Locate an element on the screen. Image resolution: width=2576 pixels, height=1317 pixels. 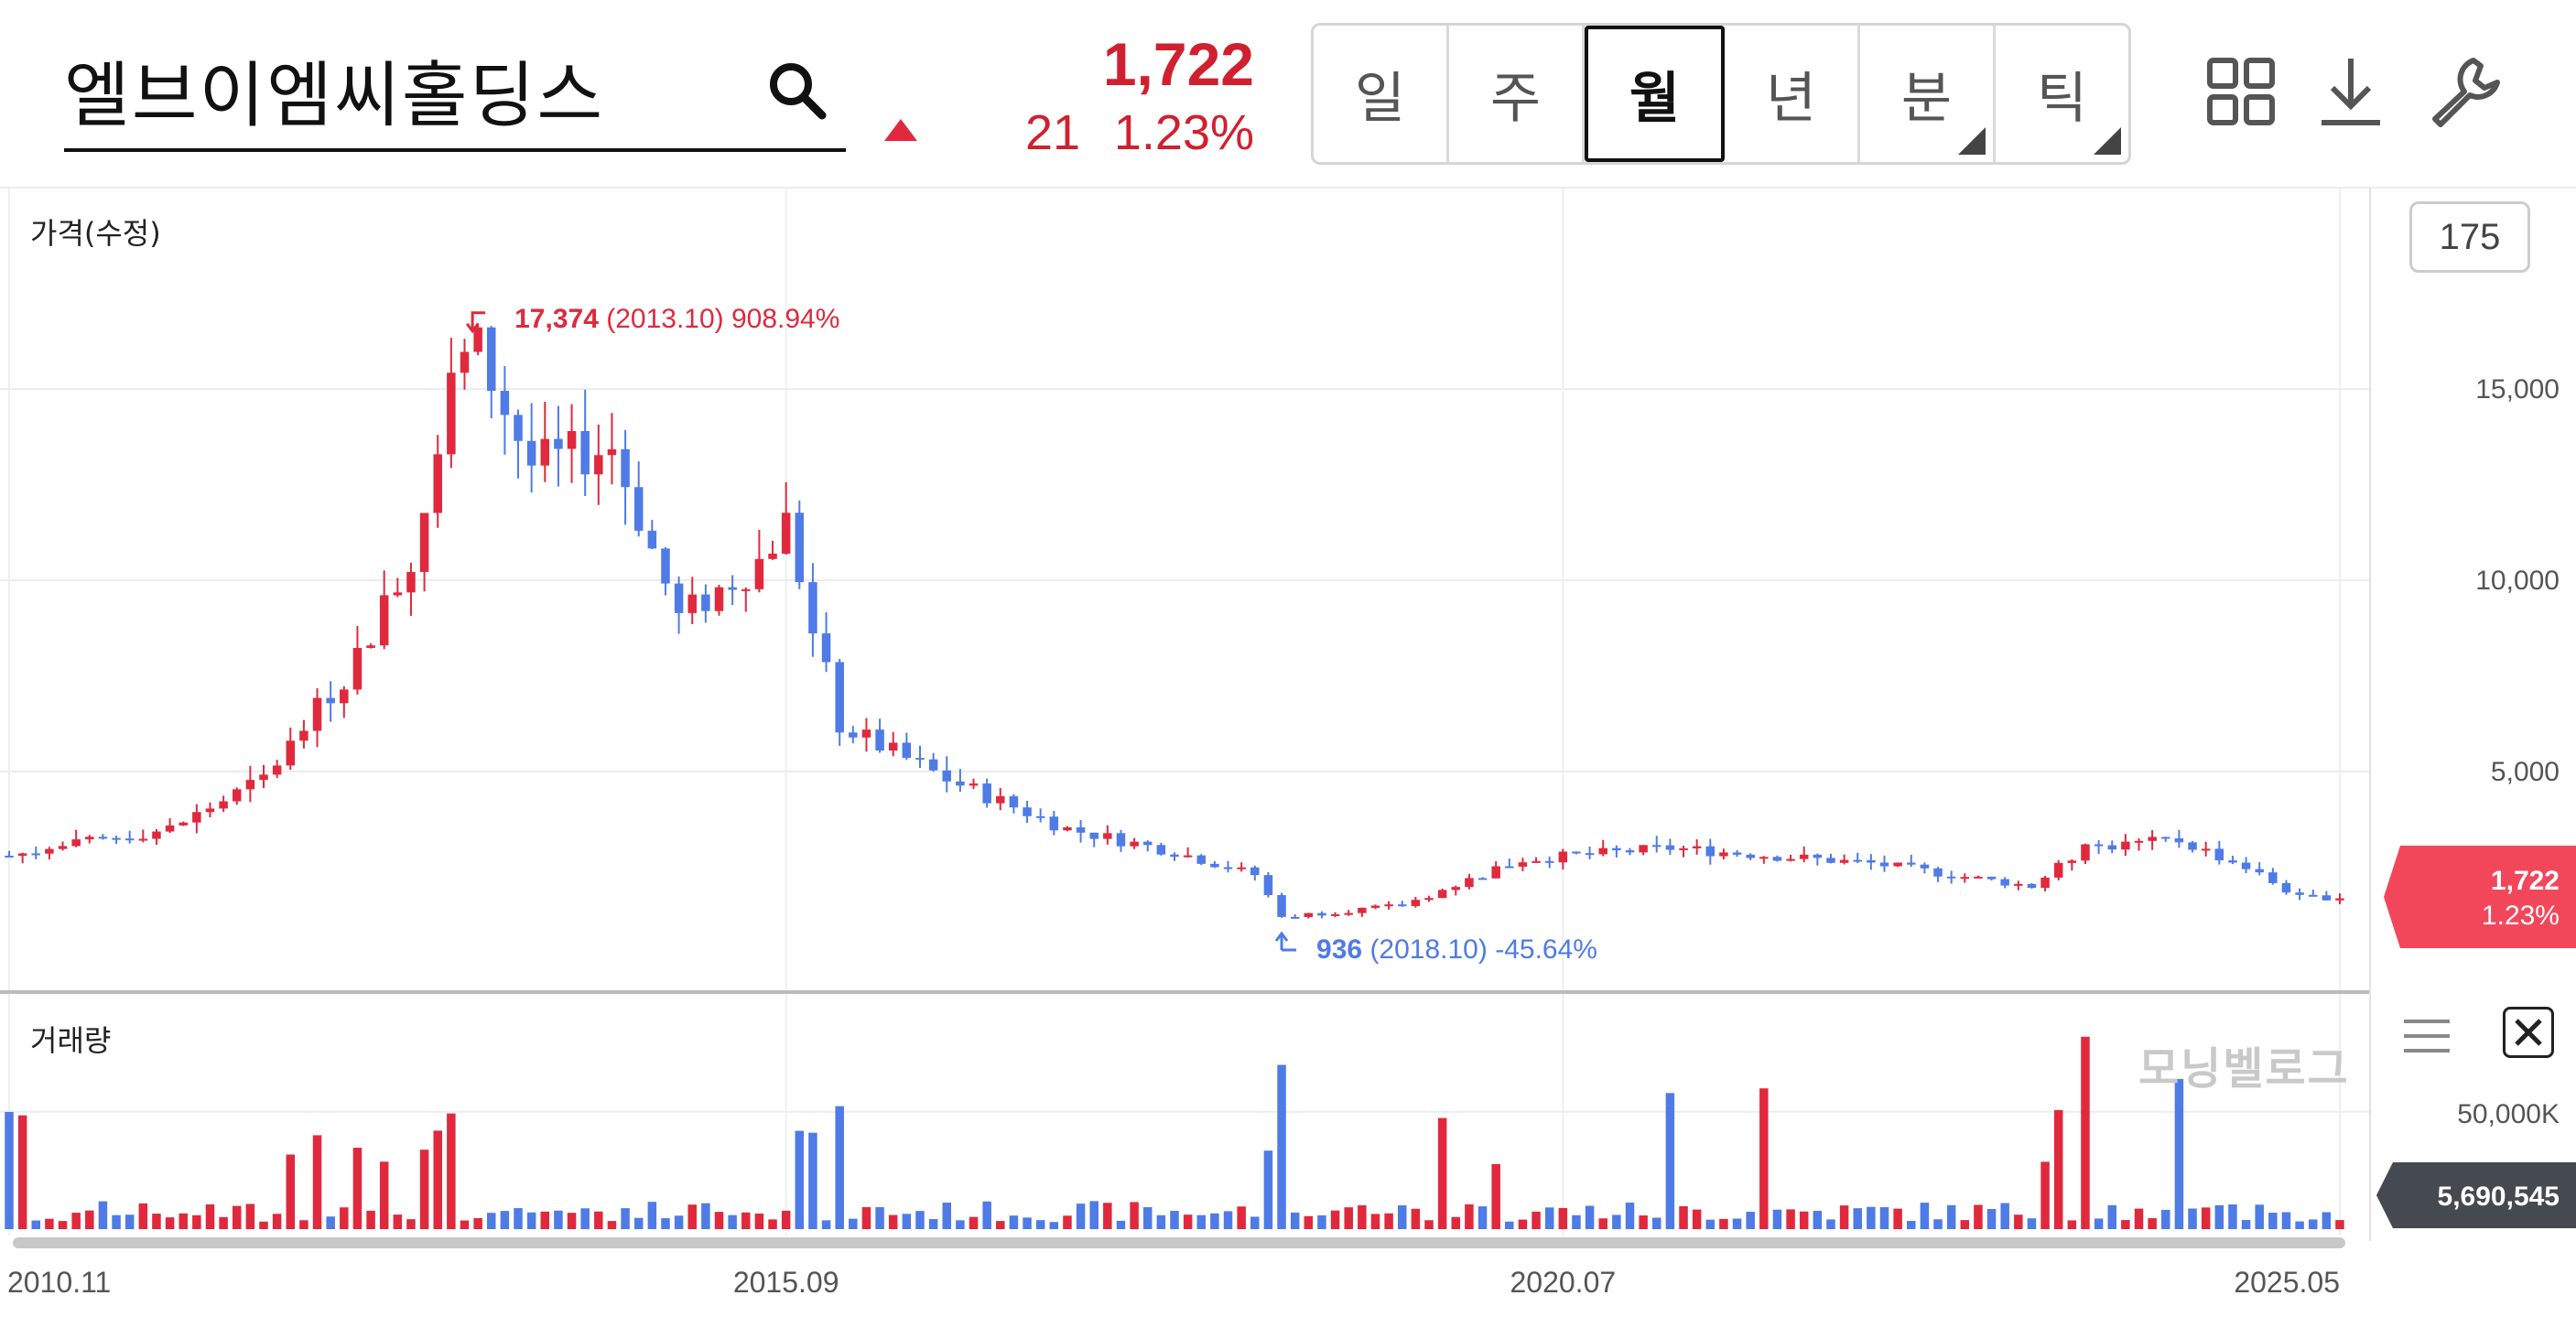
tab-minute: 분 is located at coordinates (1928, 94).